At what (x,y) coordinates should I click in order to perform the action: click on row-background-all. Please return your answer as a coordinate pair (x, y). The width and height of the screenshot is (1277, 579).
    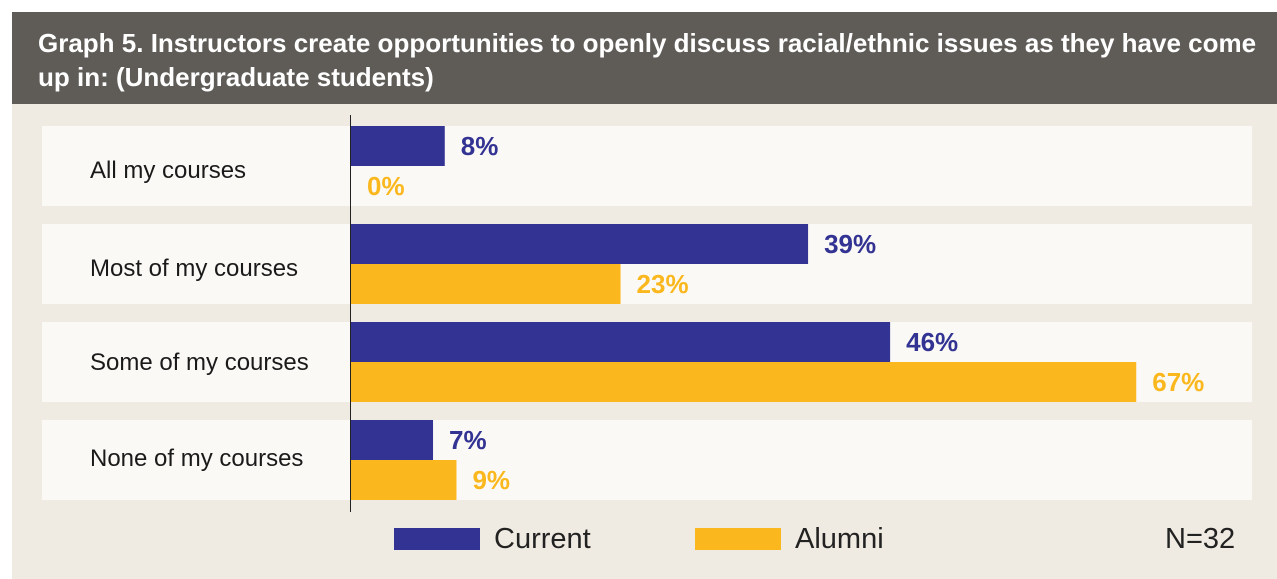
    Looking at the image, I should click on (647, 166).